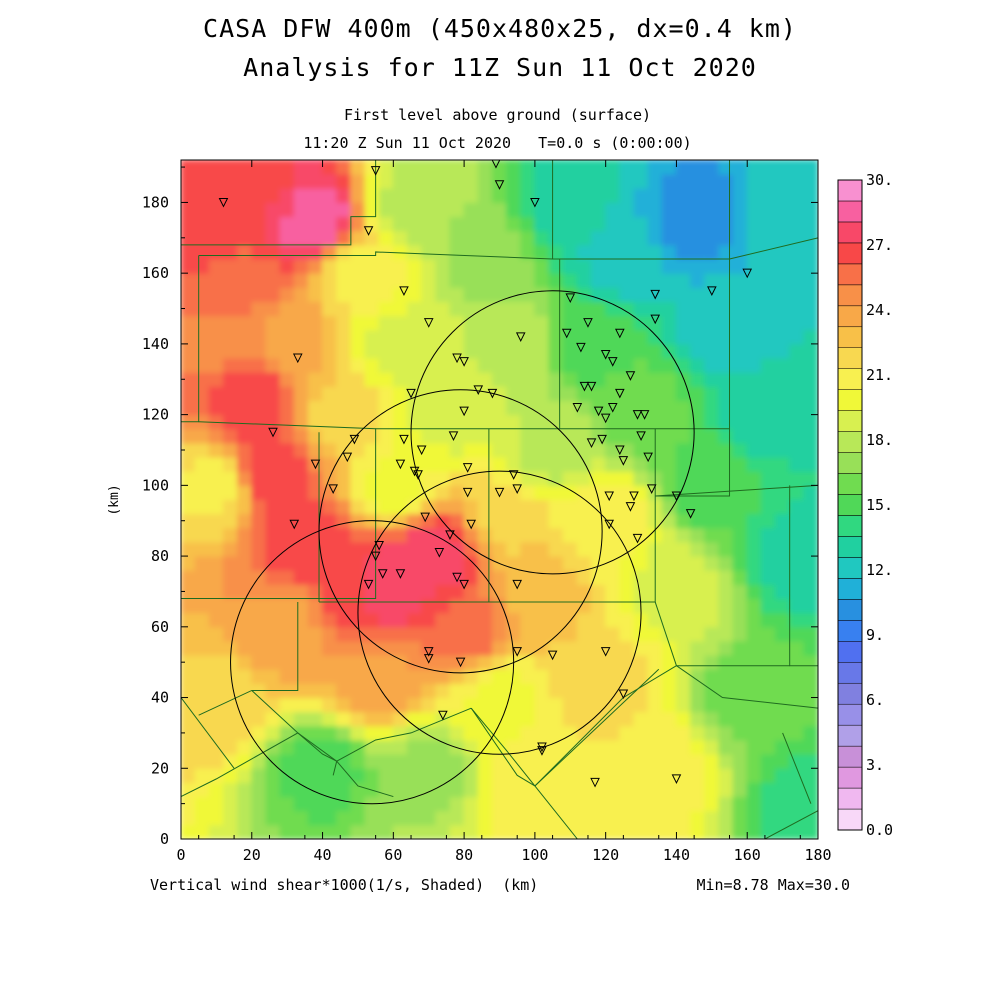 The height and width of the screenshot is (1000, 1000). What do you see at coordinates (160, 627) in the screenshot?
I see `y-tick-label: 60` at bounding box center [160, 627].